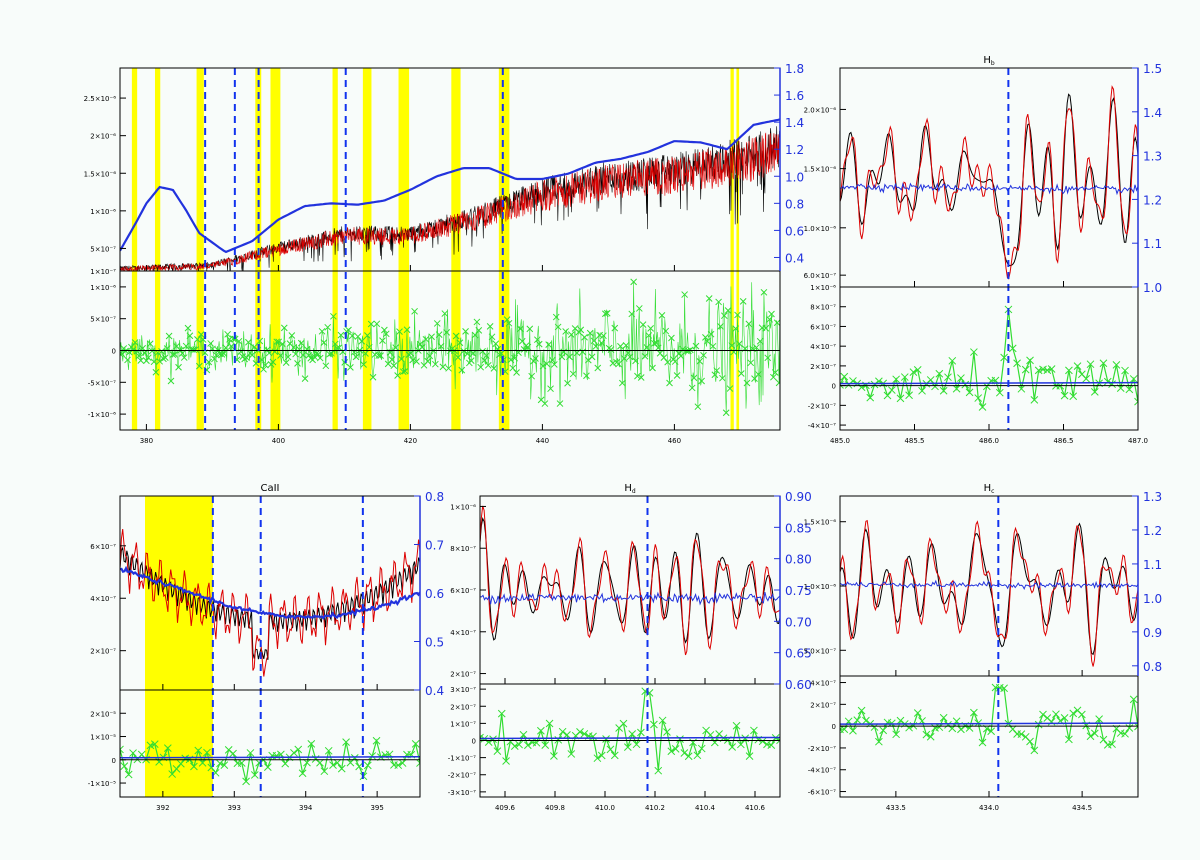 This screenshot has width=1200, height=860. I want to click on y-tick-label: 5×10⁻⁷, so click(103, 249).